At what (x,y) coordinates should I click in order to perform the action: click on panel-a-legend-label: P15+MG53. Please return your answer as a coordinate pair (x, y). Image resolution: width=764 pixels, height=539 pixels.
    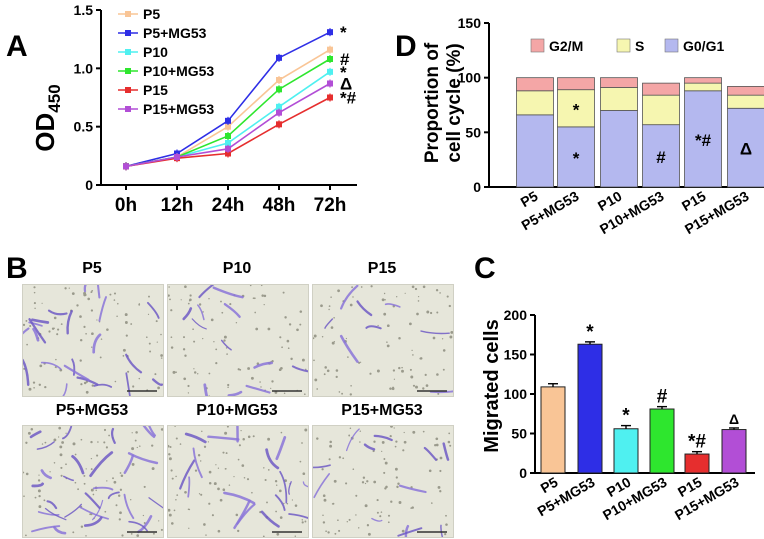
    Looking at the image, I should click on (178, 109).